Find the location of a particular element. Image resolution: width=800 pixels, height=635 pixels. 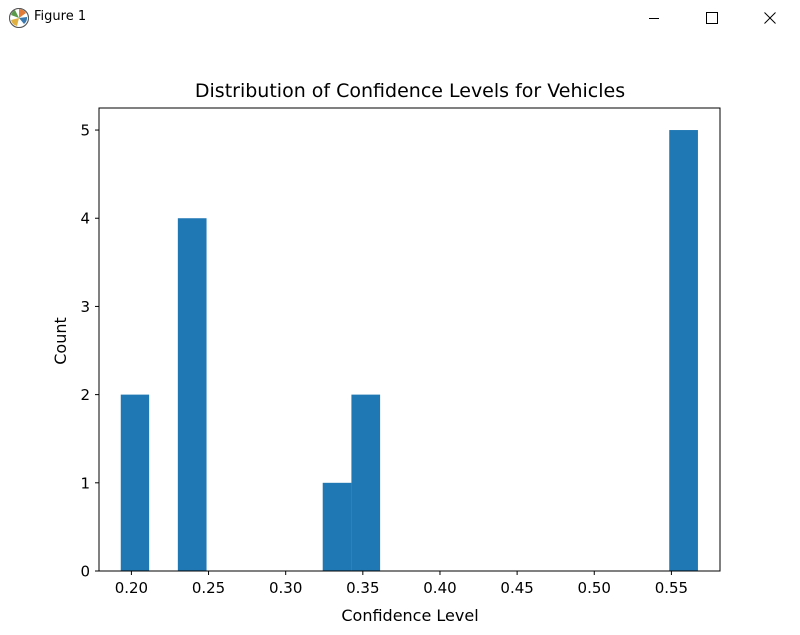

y-tick-label: 1 is located at coordinates (85, 483).